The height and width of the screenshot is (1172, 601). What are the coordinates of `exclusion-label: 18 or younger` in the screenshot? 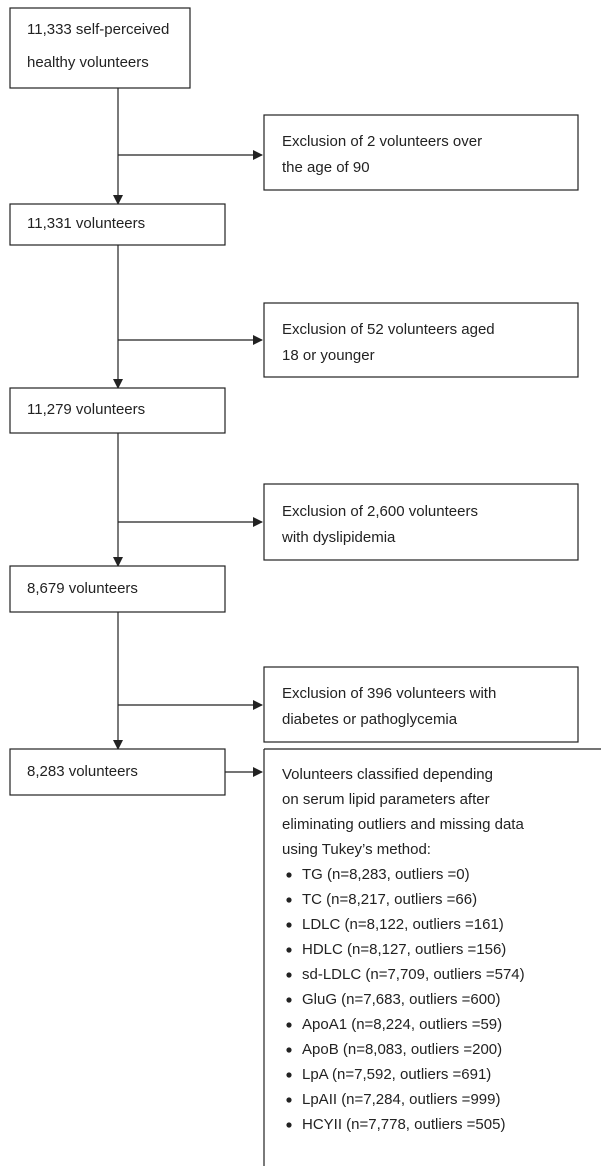 It's located at (328, 355).